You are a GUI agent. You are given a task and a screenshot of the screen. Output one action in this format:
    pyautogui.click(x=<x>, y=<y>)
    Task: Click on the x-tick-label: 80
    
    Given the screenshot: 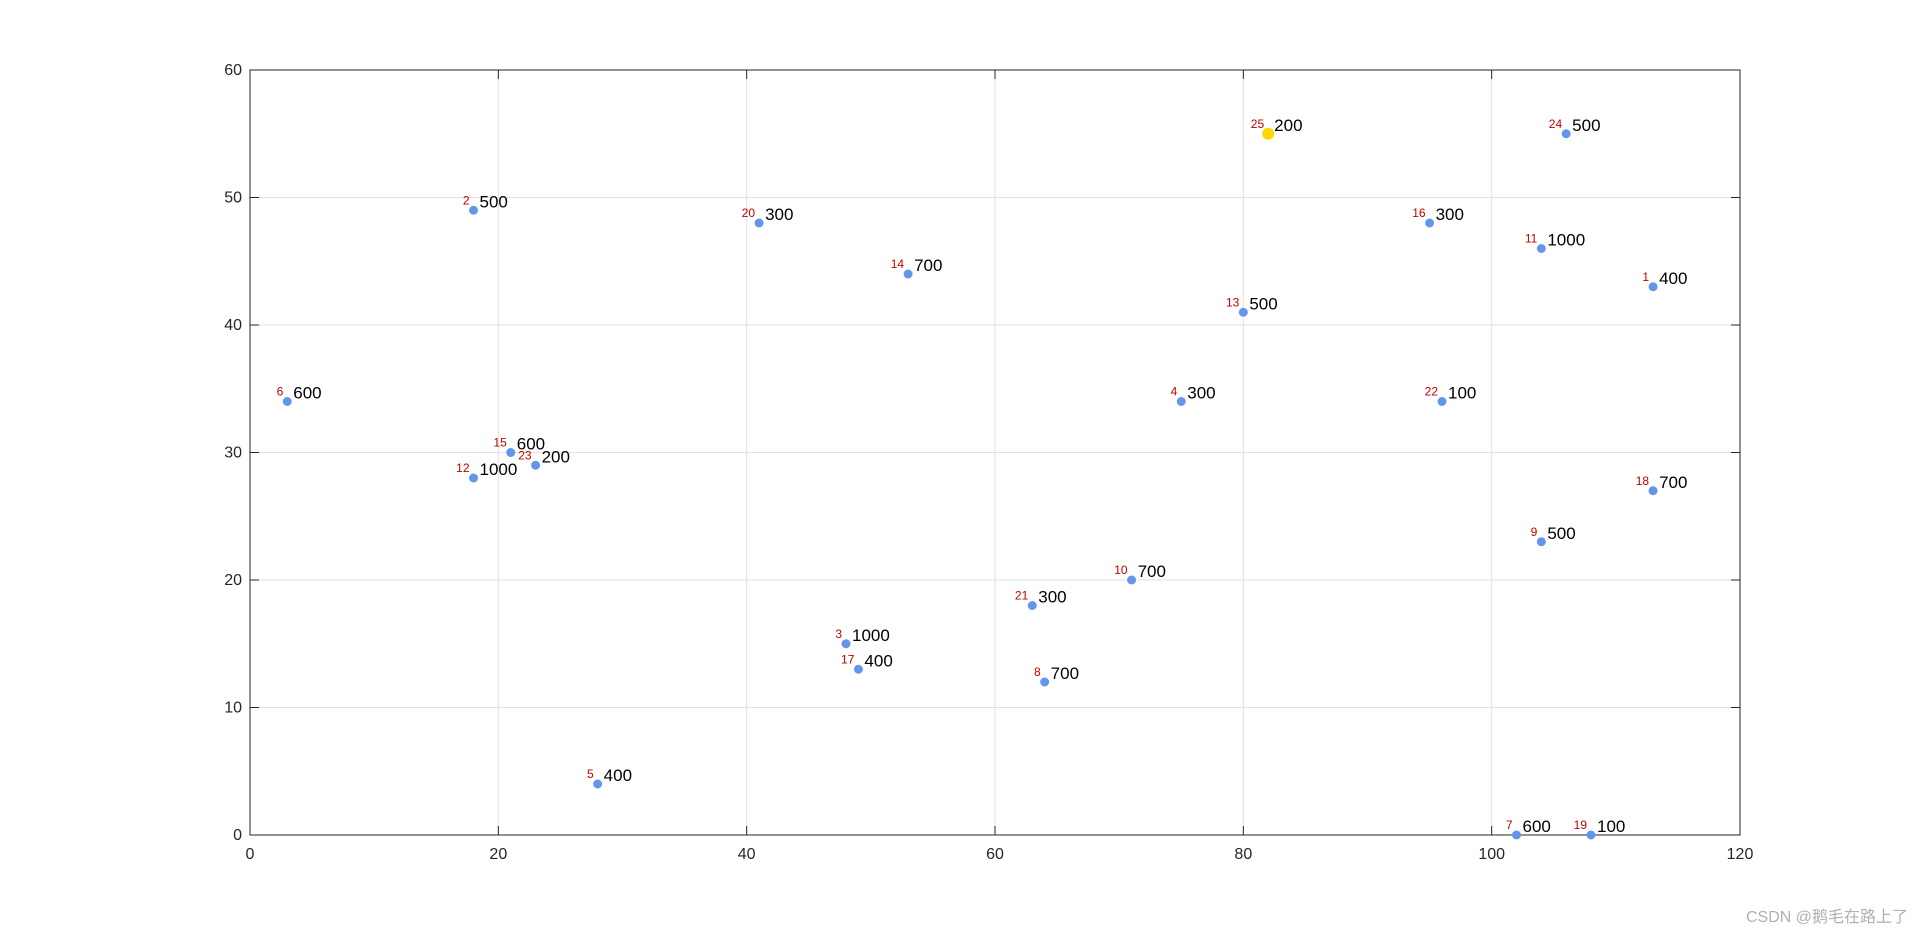 What is the action you would take?
    pyautogui.click(x=1243, y=854)
    